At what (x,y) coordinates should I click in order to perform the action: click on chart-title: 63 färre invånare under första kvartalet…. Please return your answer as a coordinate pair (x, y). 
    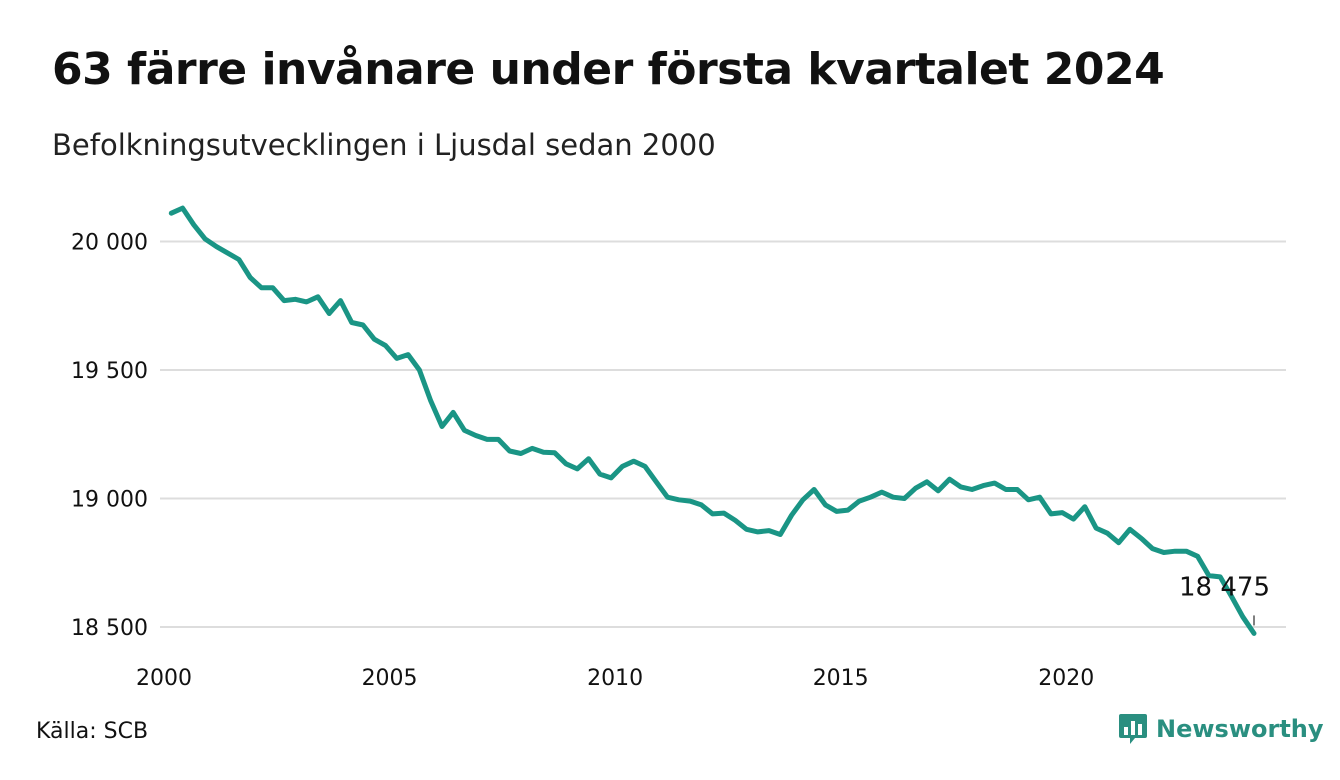
    Looking at the image, I should click on (608, 69).